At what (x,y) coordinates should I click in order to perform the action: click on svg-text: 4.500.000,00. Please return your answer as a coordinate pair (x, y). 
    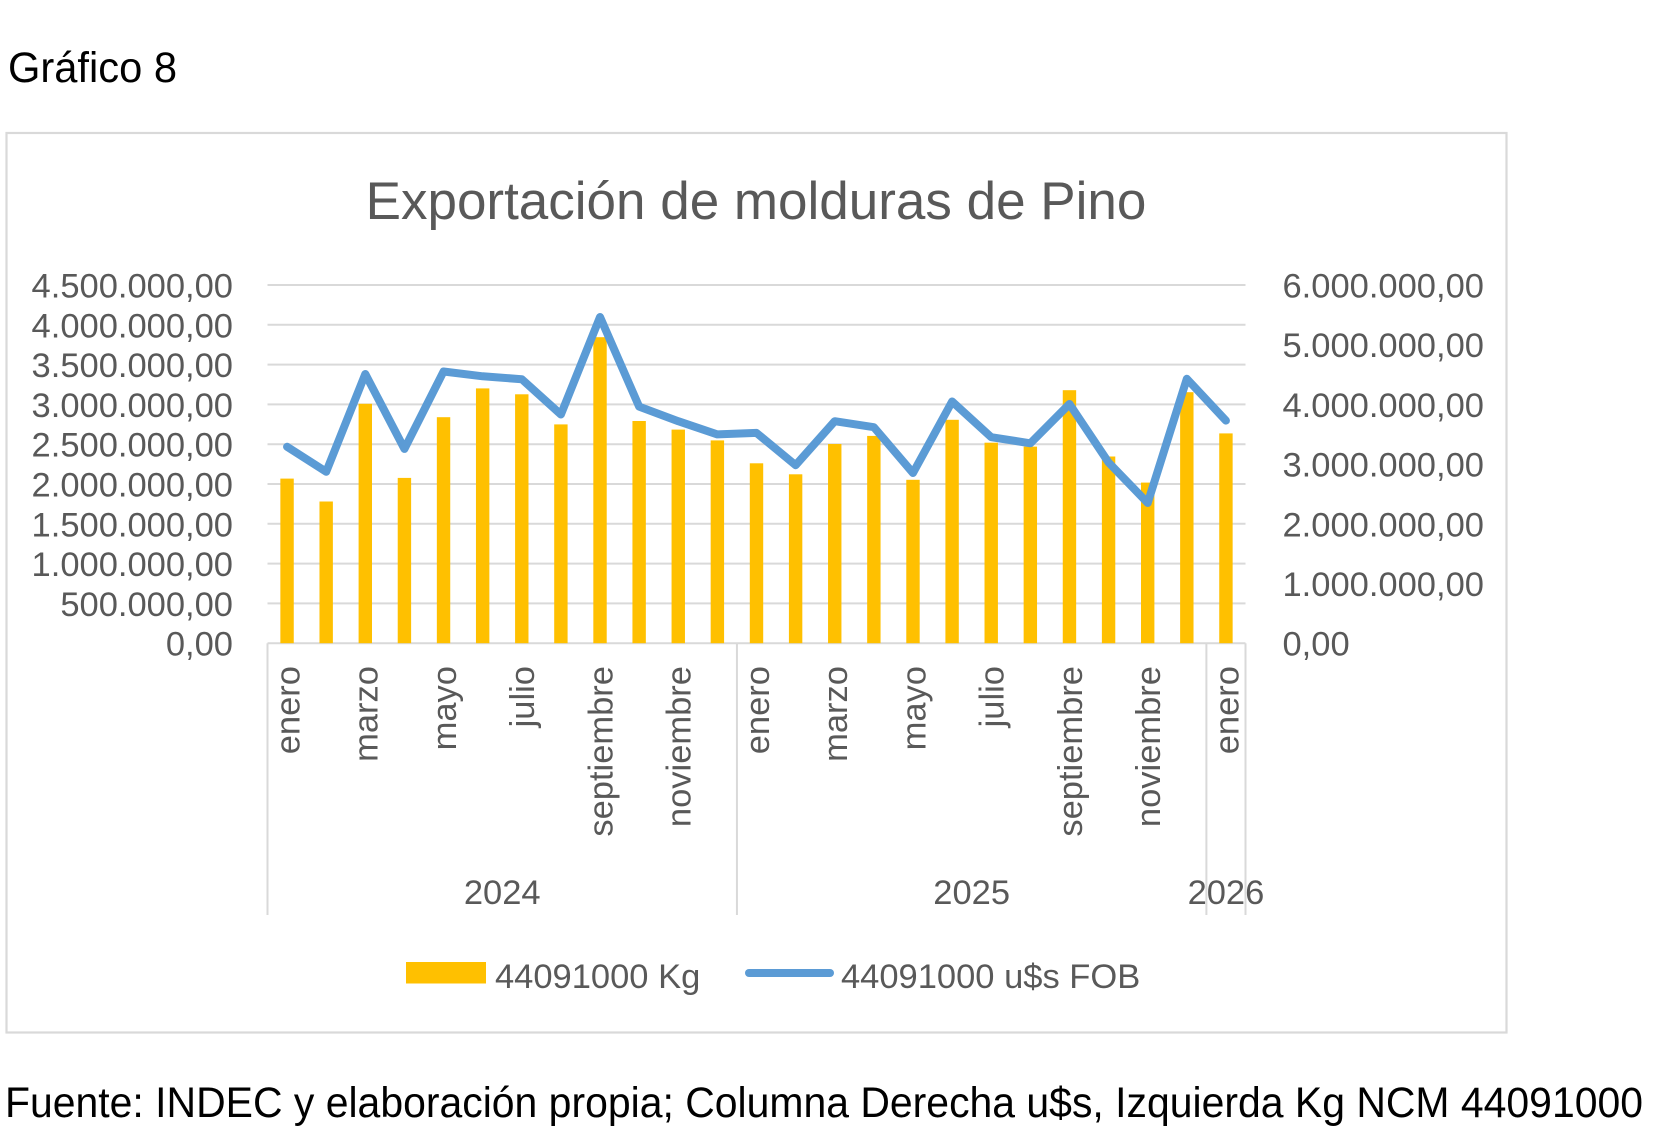
    Looking at the image, I should click on (132, 287).